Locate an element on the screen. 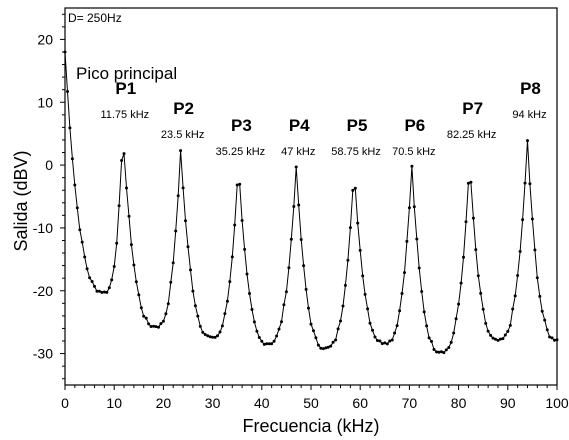 The width and height of the screenshot is (569, 440). x-tick-label: 100 is located at coordinates (557, 403).